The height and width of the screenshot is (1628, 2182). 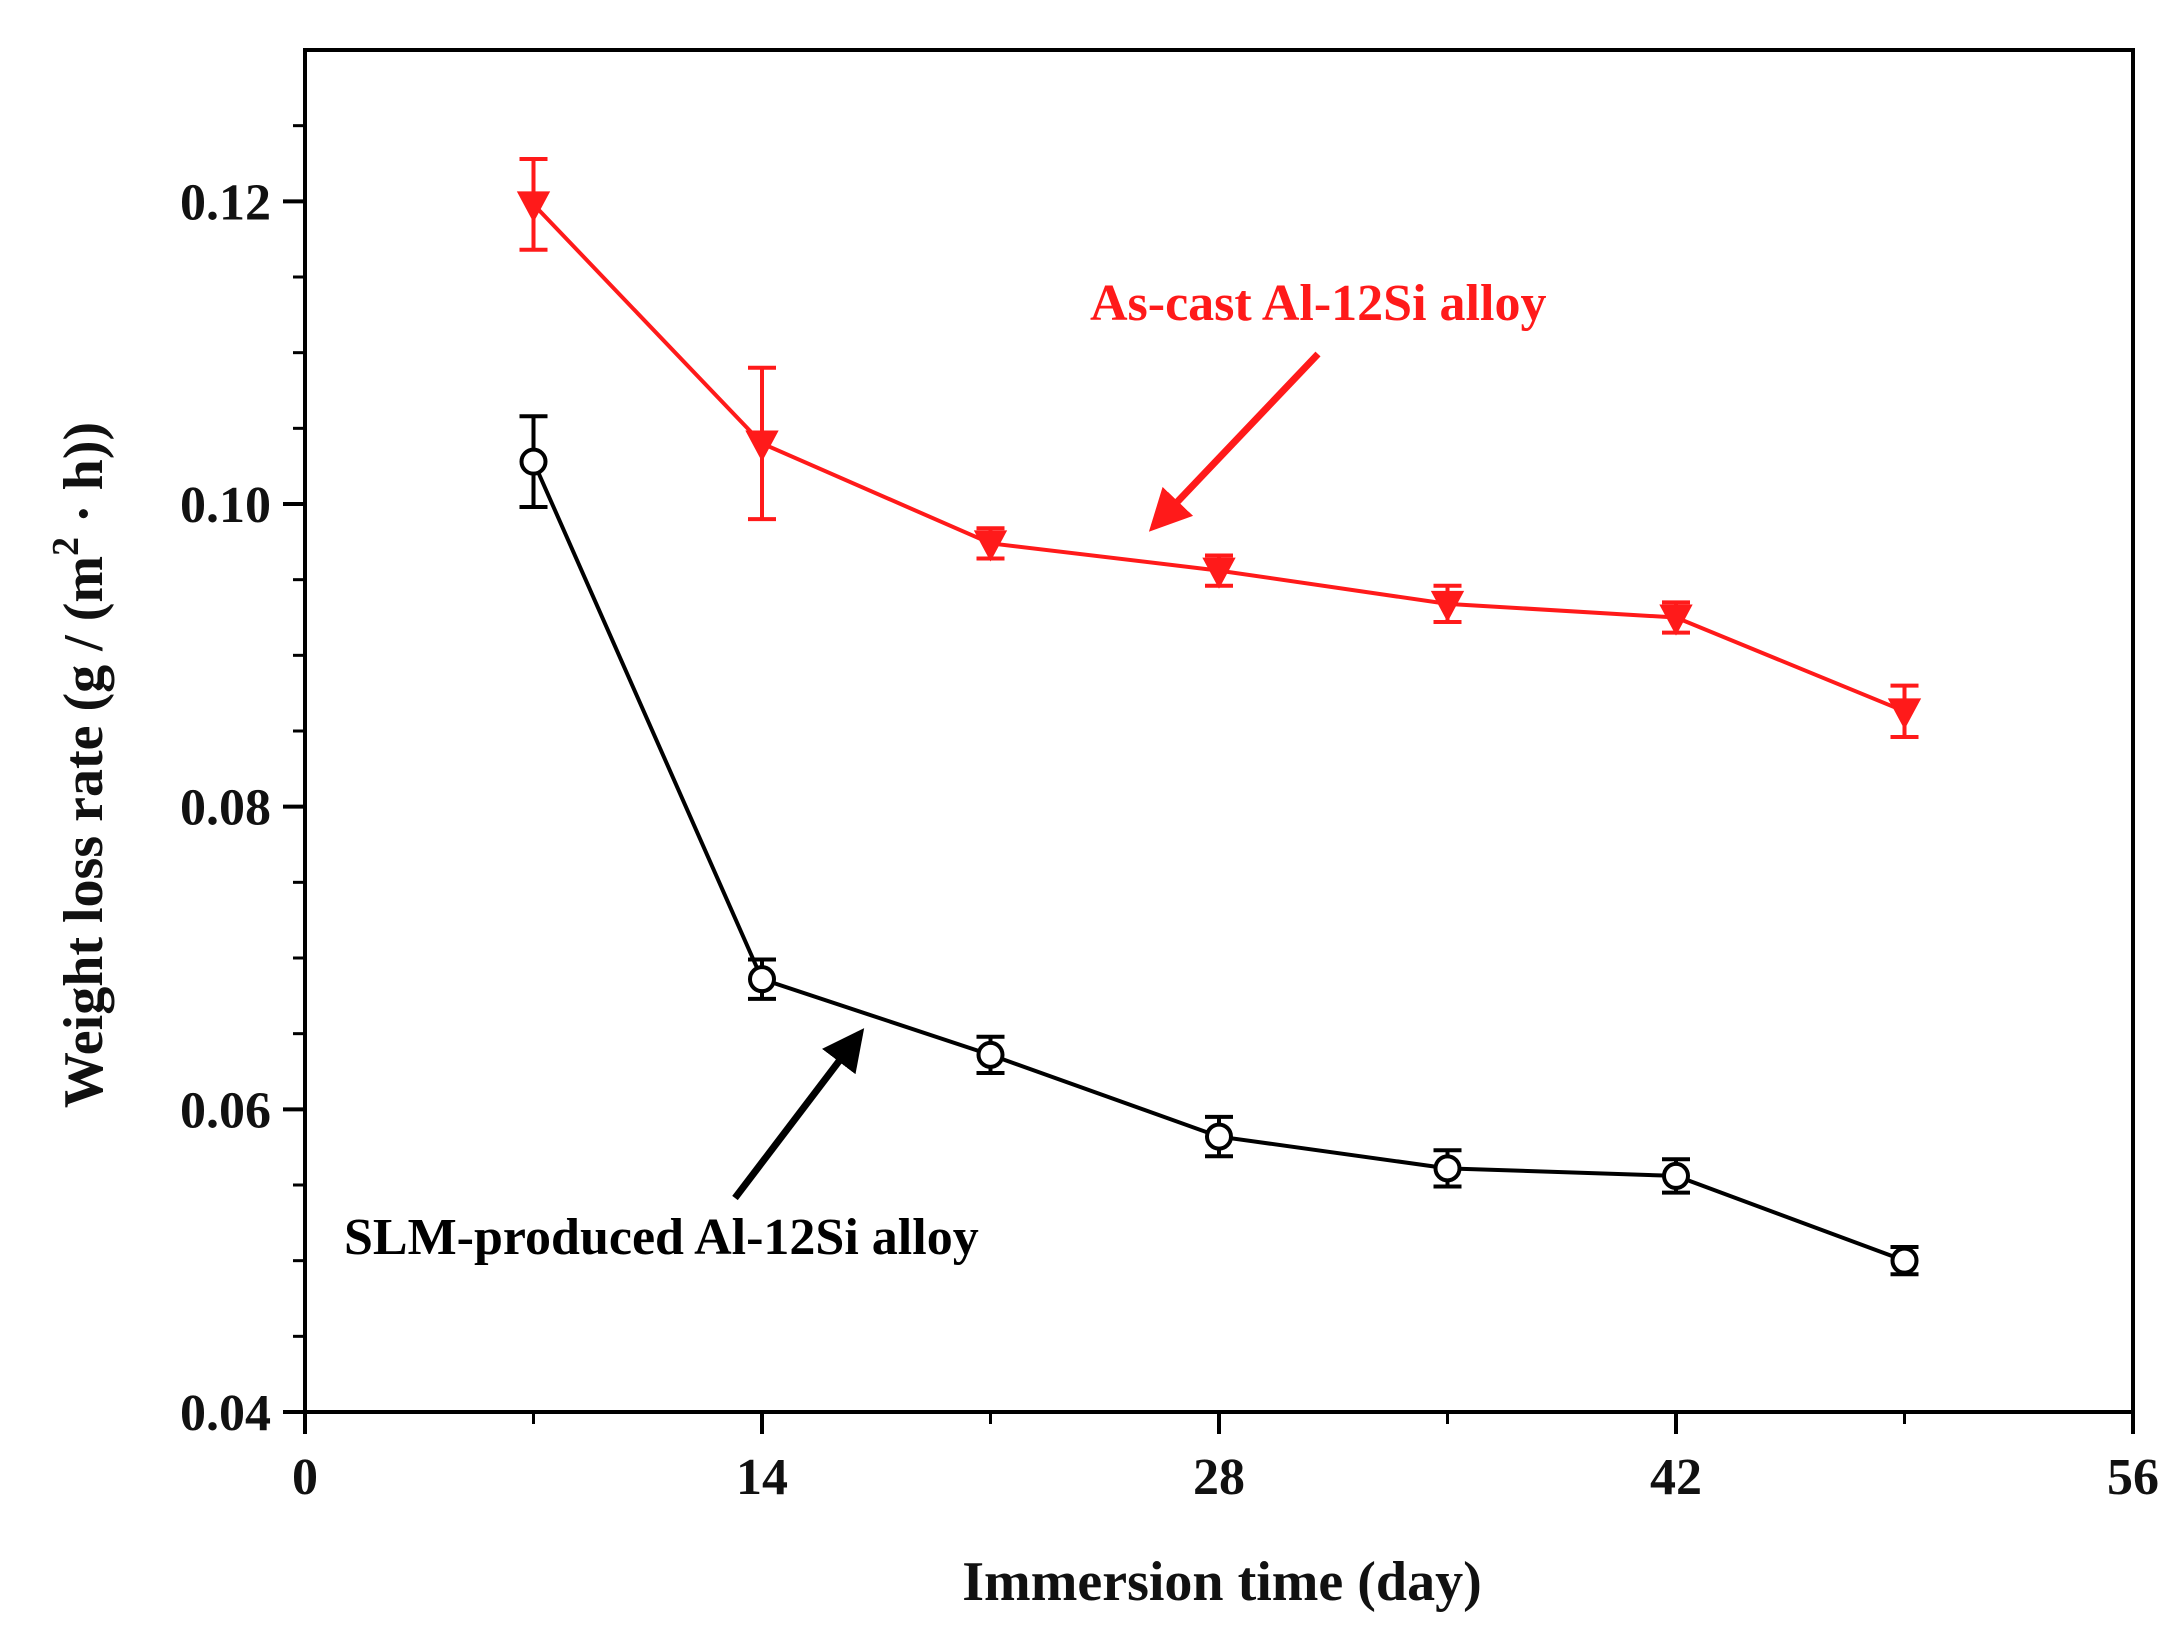 I want to click on y-axis-title-prefix: Weight loss rate, so click(x=84, y=910).